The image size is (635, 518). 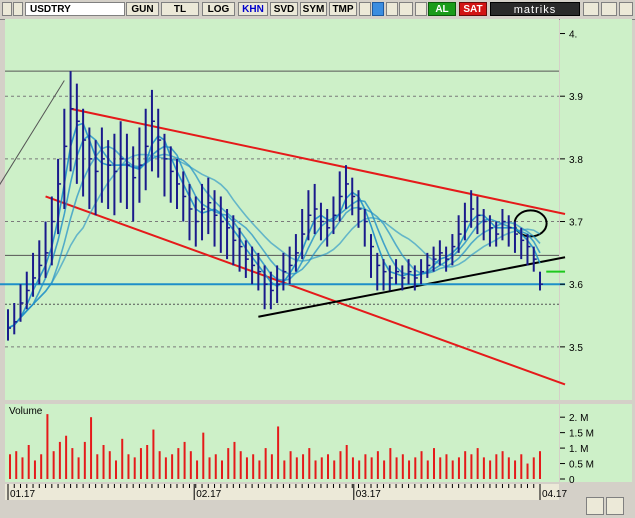 What do you see at coordinates (421, 9) in the screenshot?
I see `attach-icon` at bounding box center [421, 9].